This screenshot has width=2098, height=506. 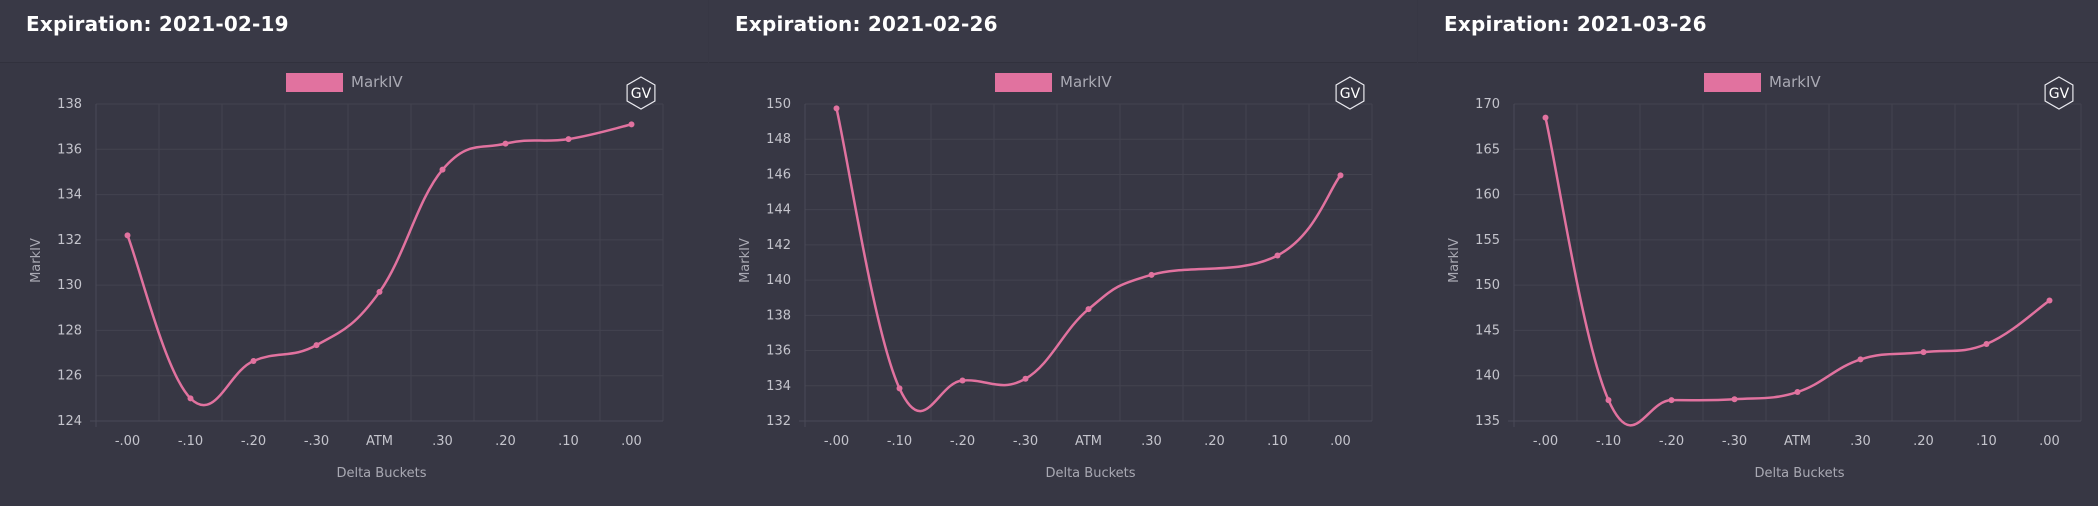 What do you see at coordinates (157, 24) in the screenshot?
I see `panel-title: Expiration: 2021-02-19` at bounding box center [157, 24].